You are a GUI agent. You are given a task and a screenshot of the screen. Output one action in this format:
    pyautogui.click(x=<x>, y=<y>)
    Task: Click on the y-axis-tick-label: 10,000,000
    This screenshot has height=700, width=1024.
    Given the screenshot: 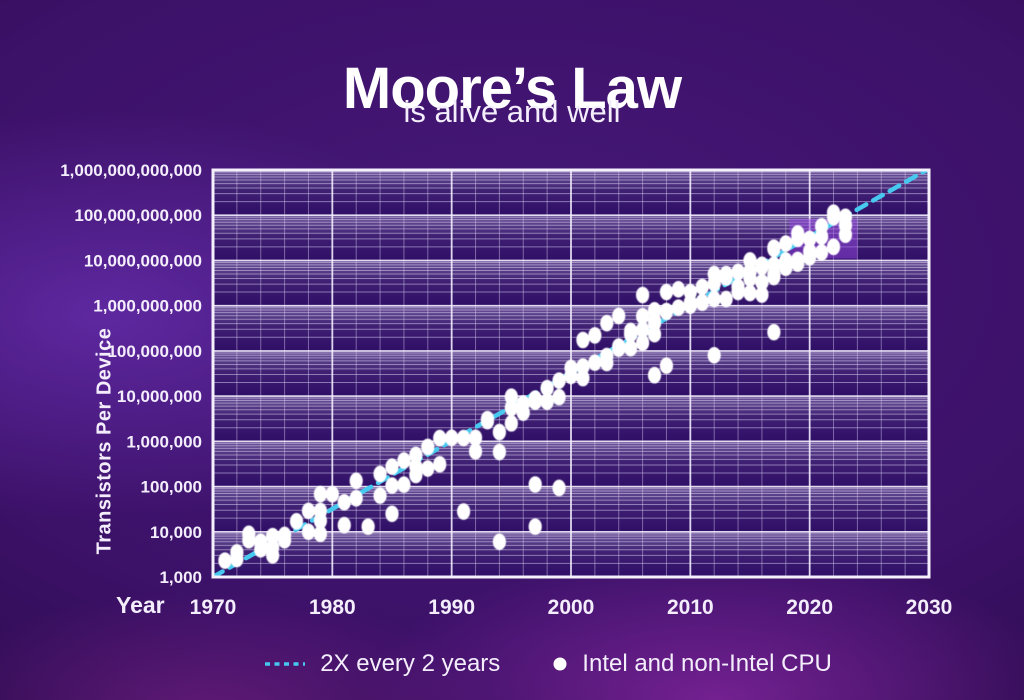 What is the action you would take?
    pyautogui.click(x=159, y=396)
    